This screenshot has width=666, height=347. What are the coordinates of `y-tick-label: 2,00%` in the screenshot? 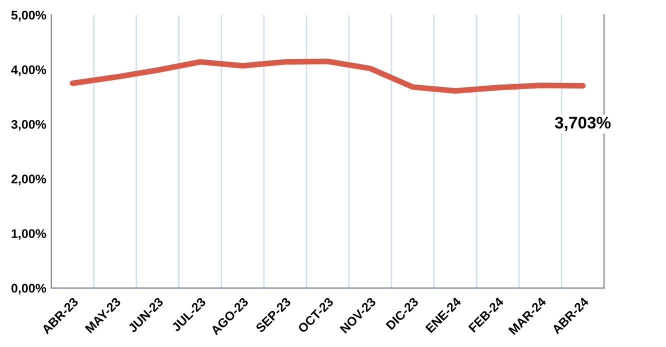 It's located at (28, 180).